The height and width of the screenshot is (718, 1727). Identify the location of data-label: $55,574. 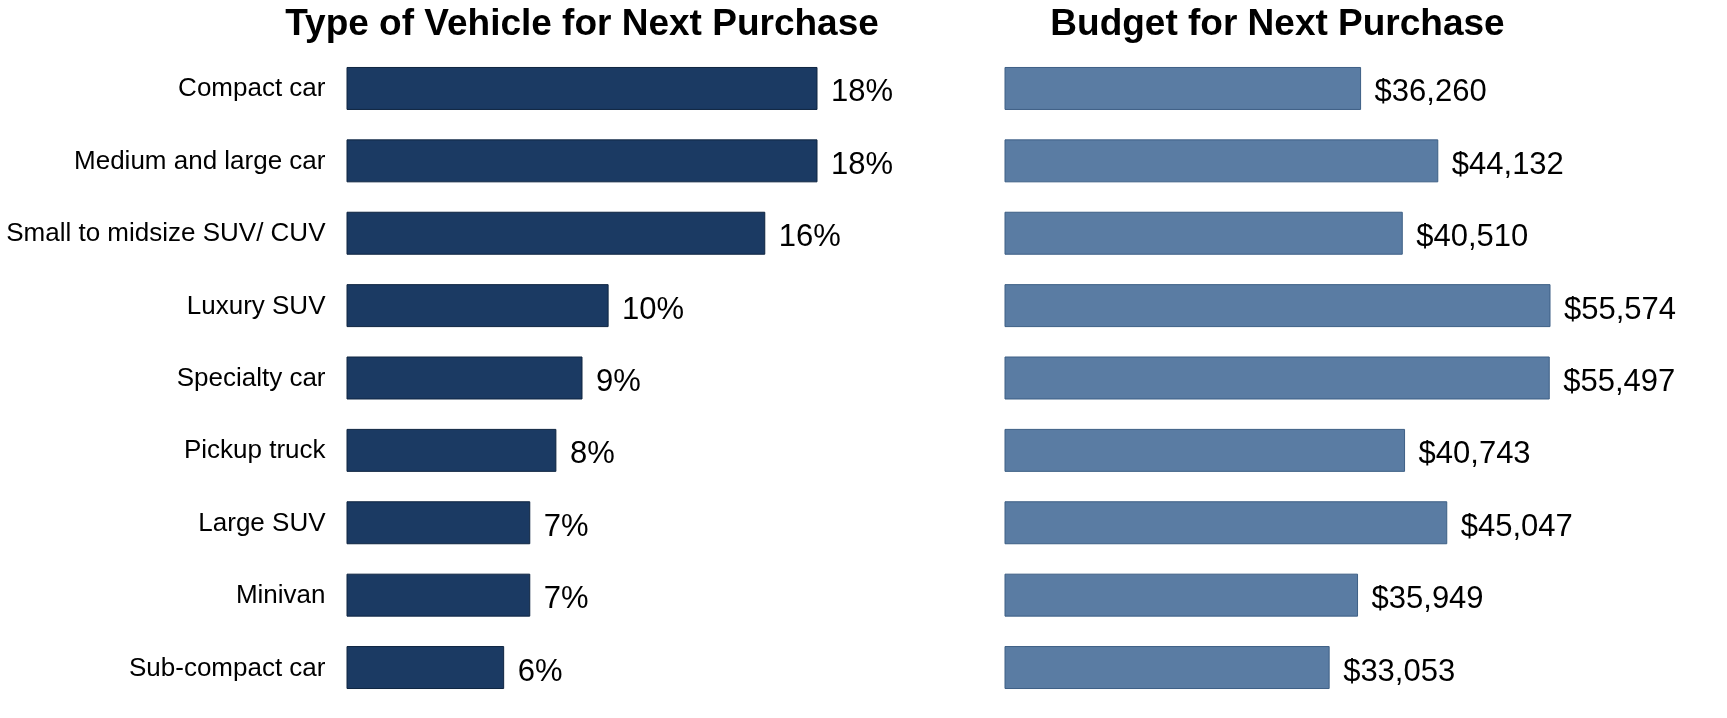
(1620, 308).